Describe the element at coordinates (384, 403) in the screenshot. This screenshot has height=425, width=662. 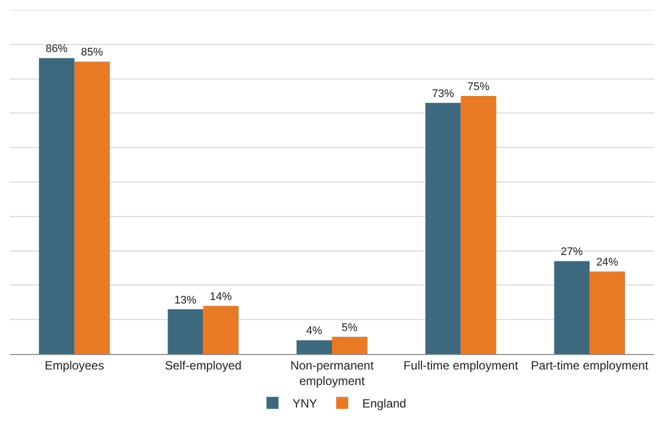
I see `legend-label: England` at that location.